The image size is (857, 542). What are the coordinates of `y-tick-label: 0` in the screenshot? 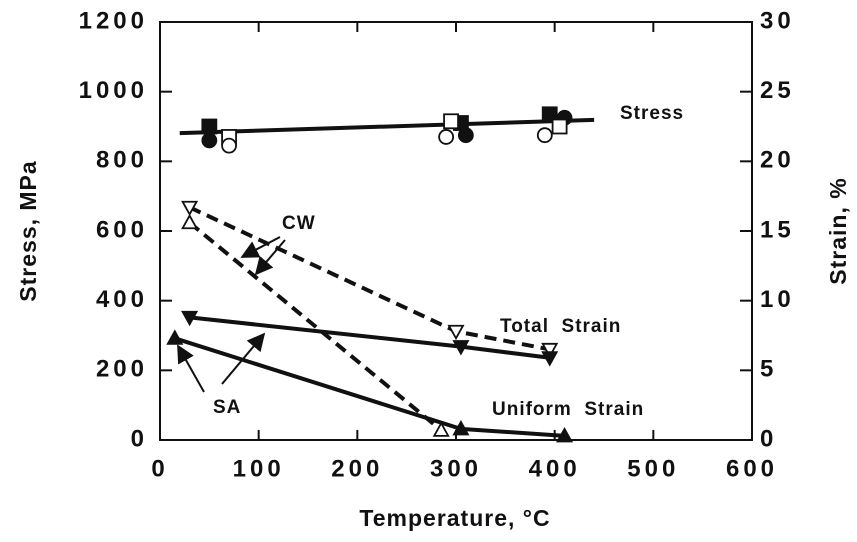 It's located at (139, 438).